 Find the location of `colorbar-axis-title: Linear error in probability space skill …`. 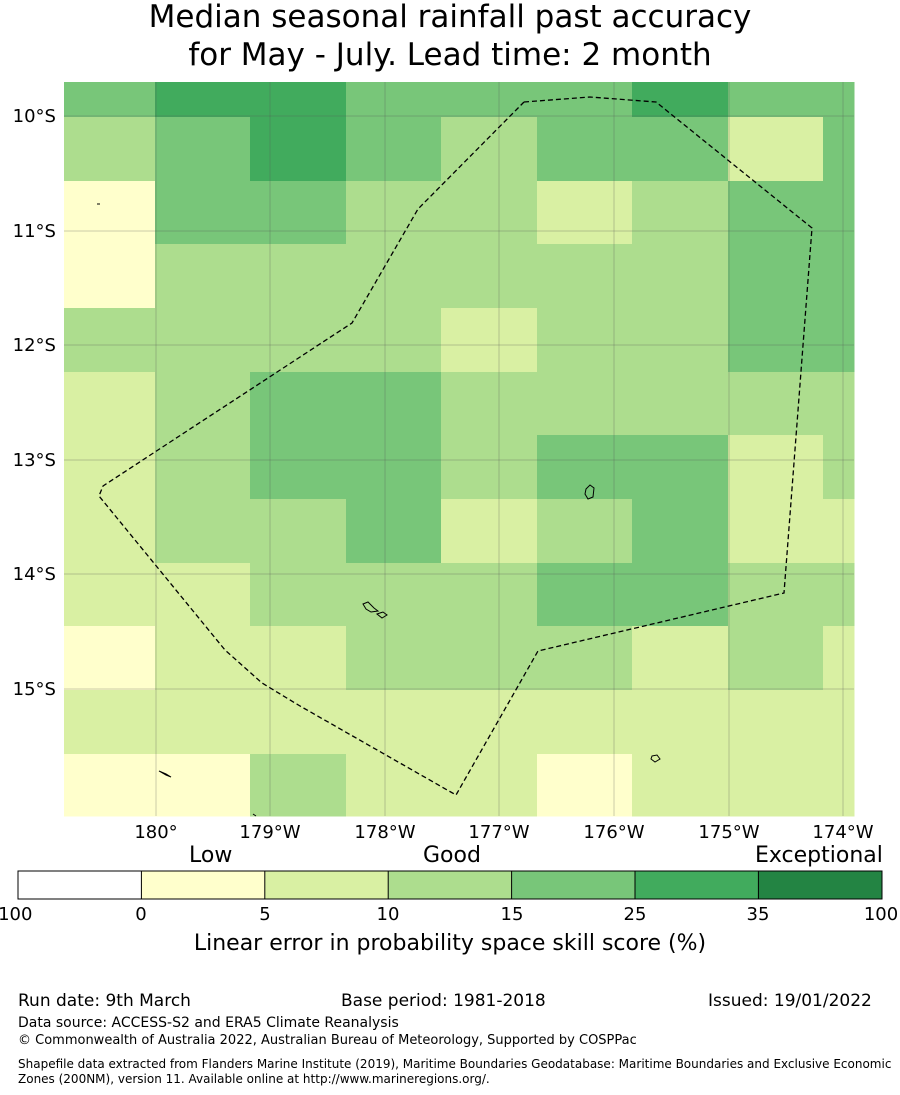

colorbar-axis-title: Linear error in probability space skill … is located at coordinates (450, 943).